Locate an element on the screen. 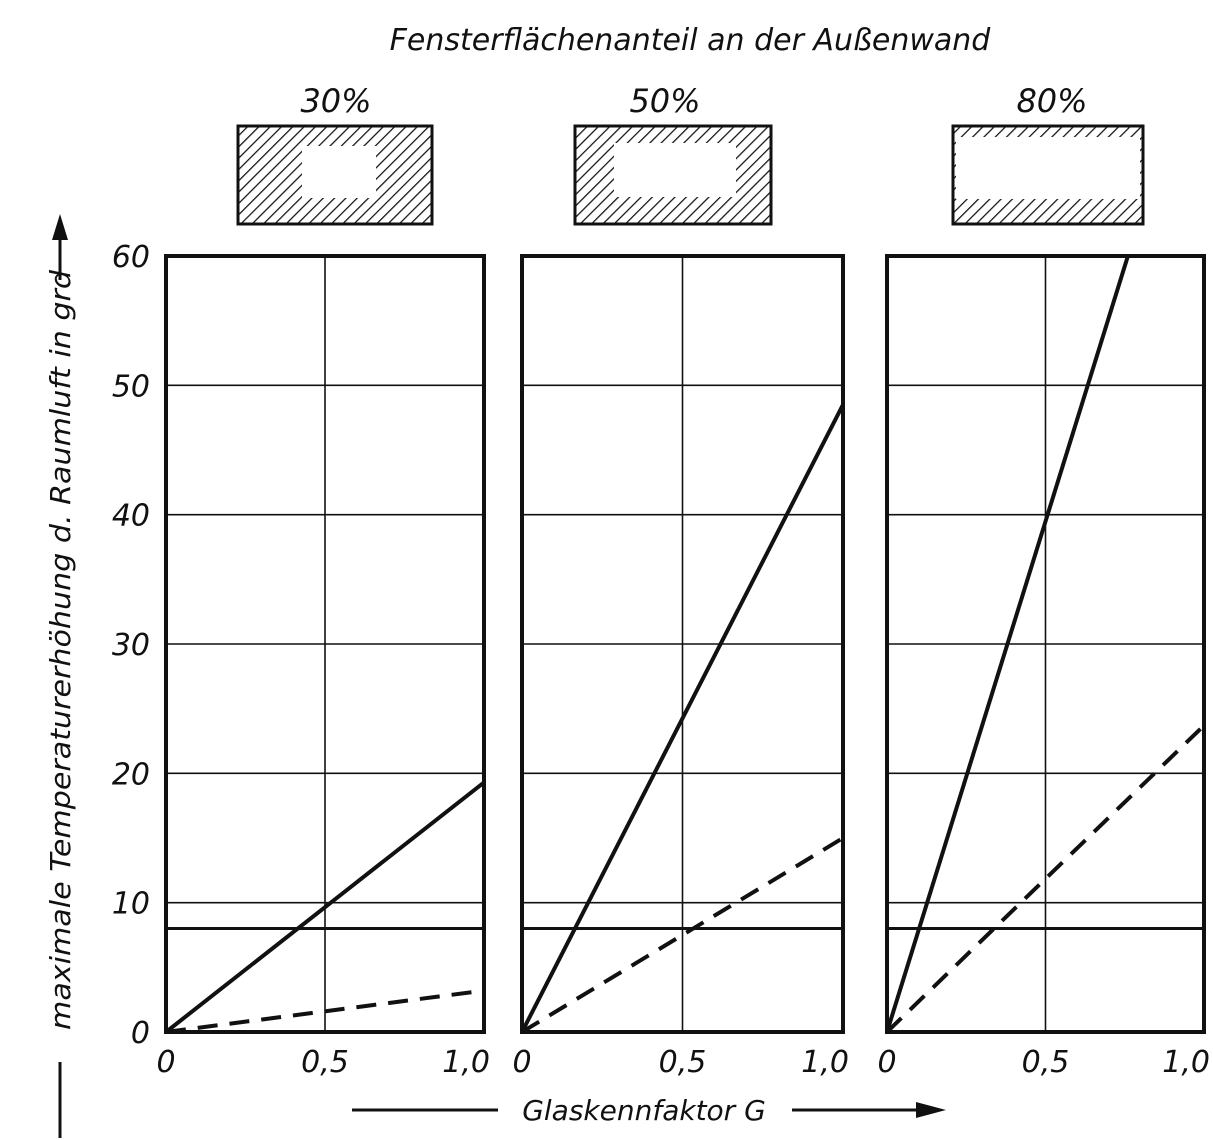  y-tick-label: 10 is located at coordinates (131, 904).